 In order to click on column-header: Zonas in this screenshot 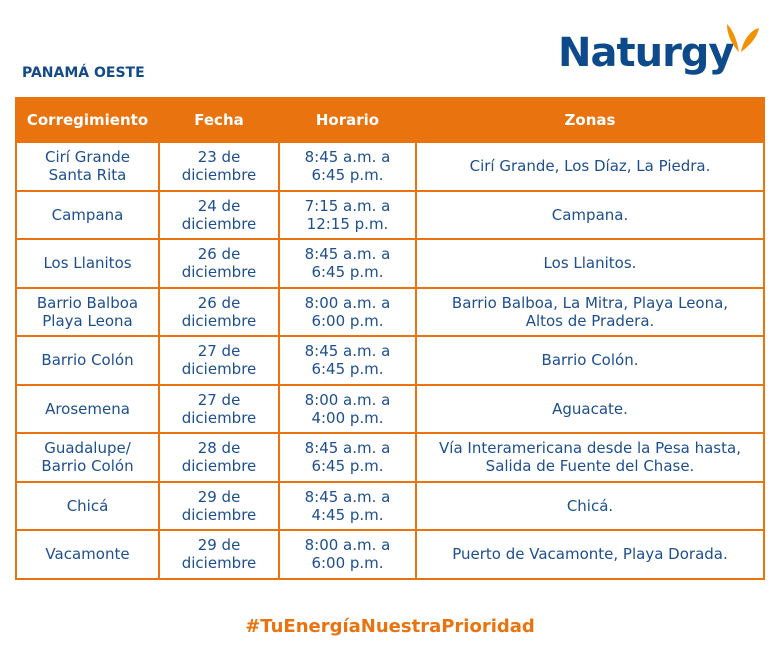, I will do `click(590, 120)`.